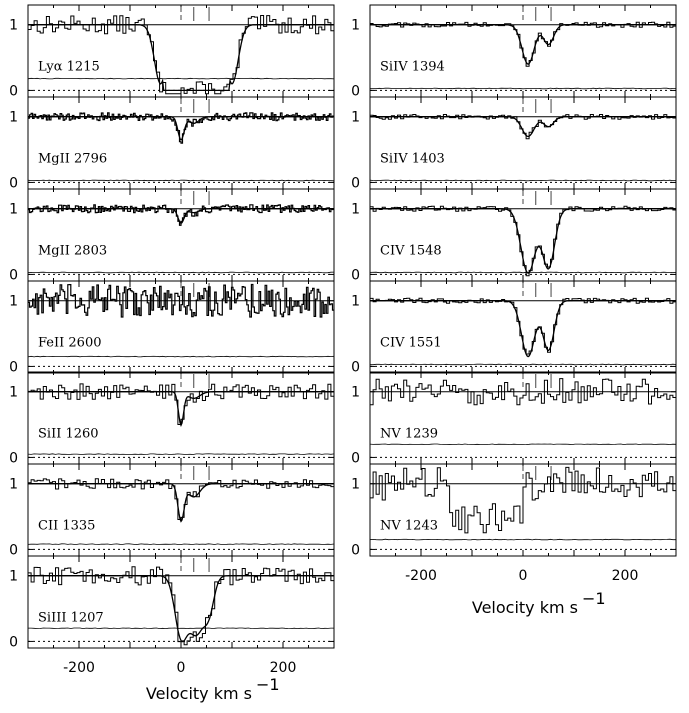 Image resolution: width=689 pixels, height=713 pixels. I want to click on right-xlabel-sup: −1, so click(594, 598).